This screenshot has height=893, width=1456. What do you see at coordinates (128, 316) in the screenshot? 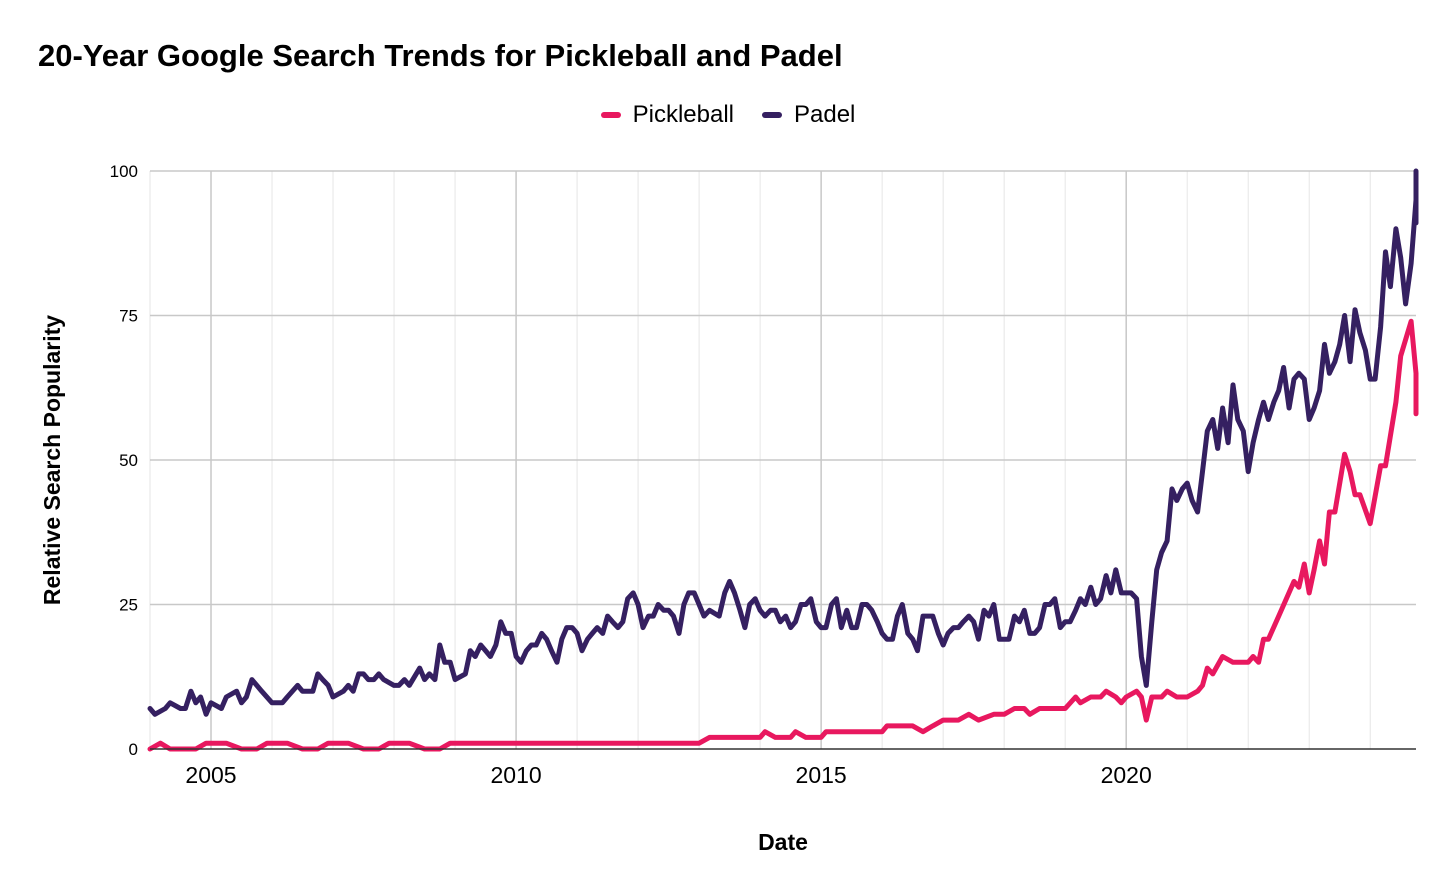
I see `y-tick-label: 75` at bounding box center [128, 316].